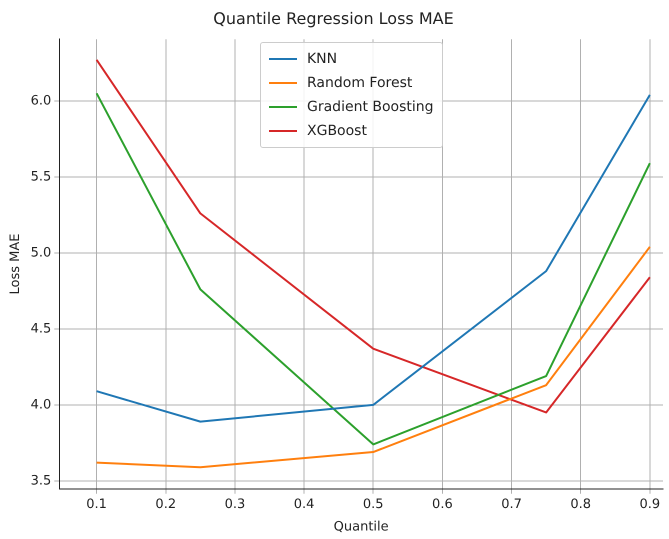 This screenshot has height=539, width=669. What do you see at coordinates (337, 131) in the screenshot?
I see `legend-label: XGBoost` at bounding box center [337, 131].